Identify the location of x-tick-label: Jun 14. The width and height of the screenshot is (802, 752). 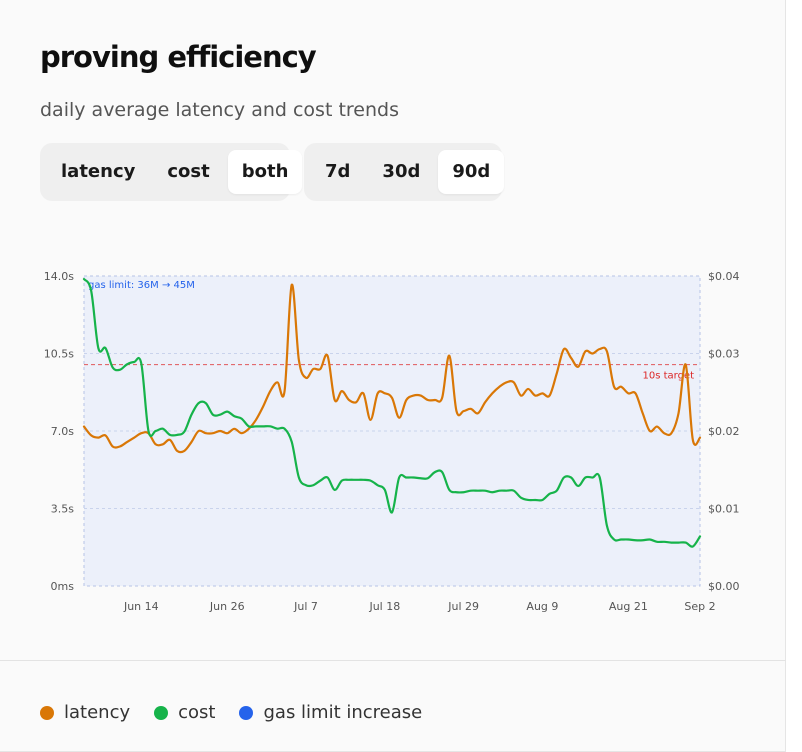
(141, 606).